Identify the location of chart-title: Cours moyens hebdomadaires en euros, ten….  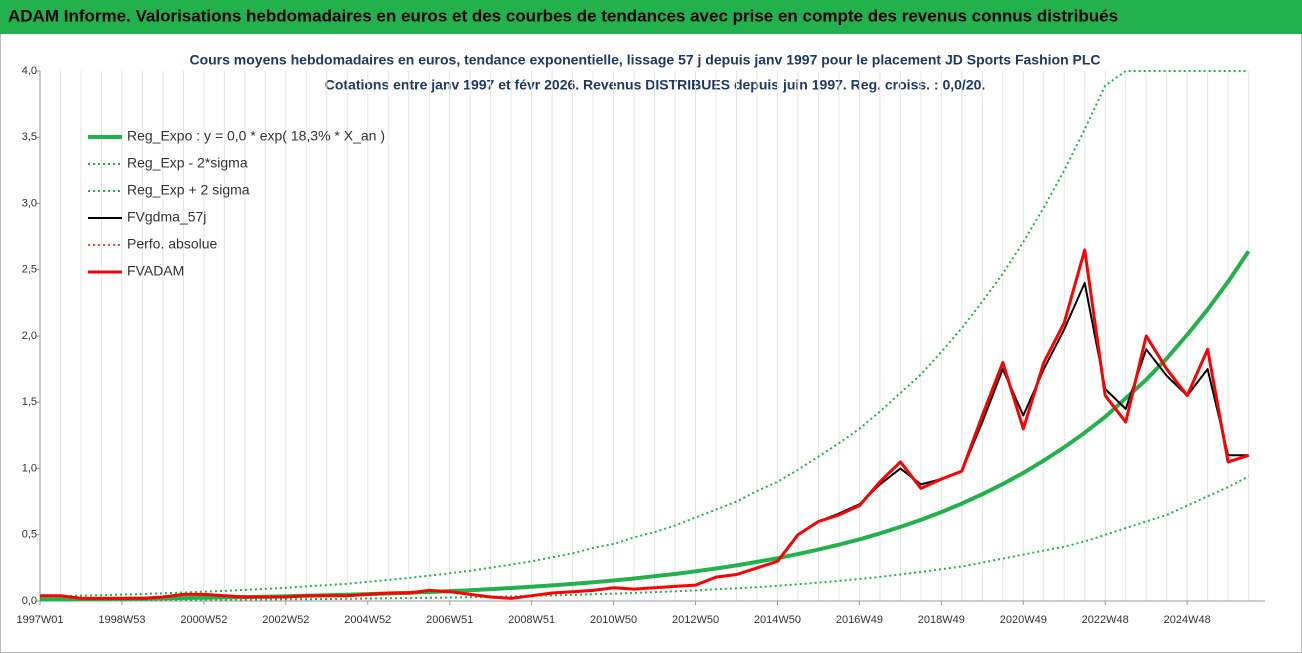
(644, 60).